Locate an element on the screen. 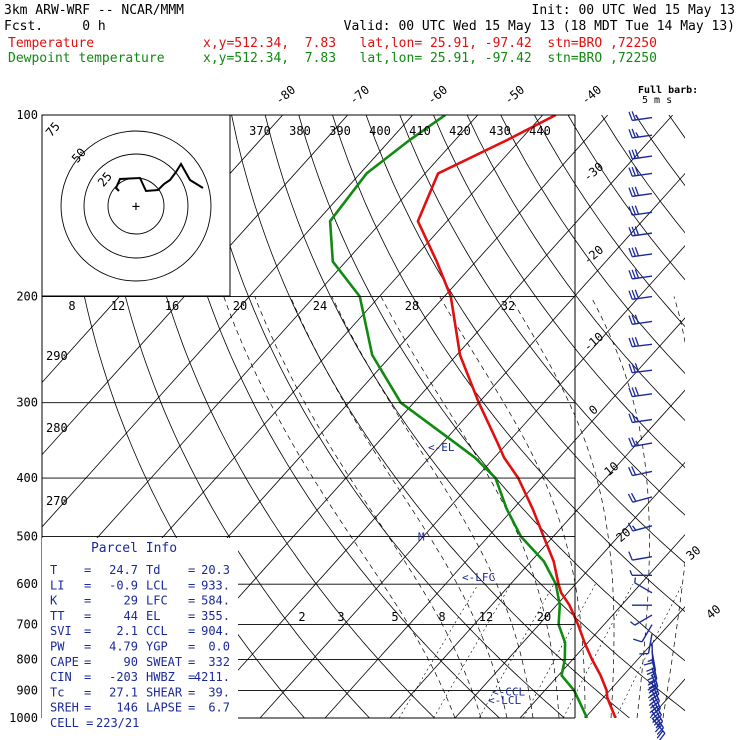 The width and height of the screenshot is (740, 740). parcel-value: 0.0 is located at coordinates (219, 647).